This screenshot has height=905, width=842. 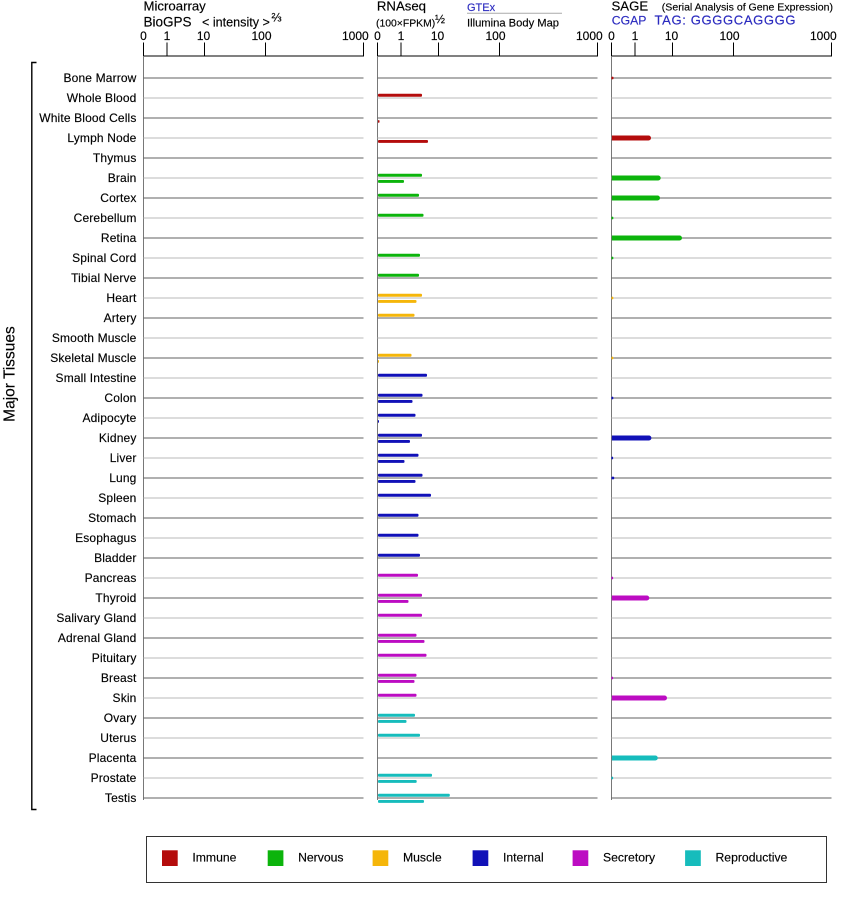 What do you see at coordinates (214, 858) in the screenshot?
I see `svg-text: Immune` at bounding box center [214, 858].